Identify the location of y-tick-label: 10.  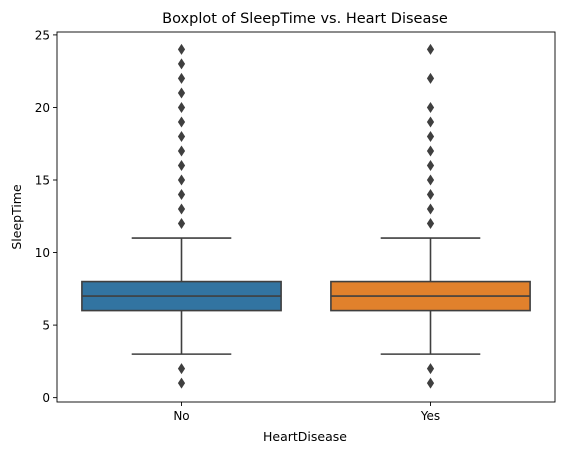
(42, 253).